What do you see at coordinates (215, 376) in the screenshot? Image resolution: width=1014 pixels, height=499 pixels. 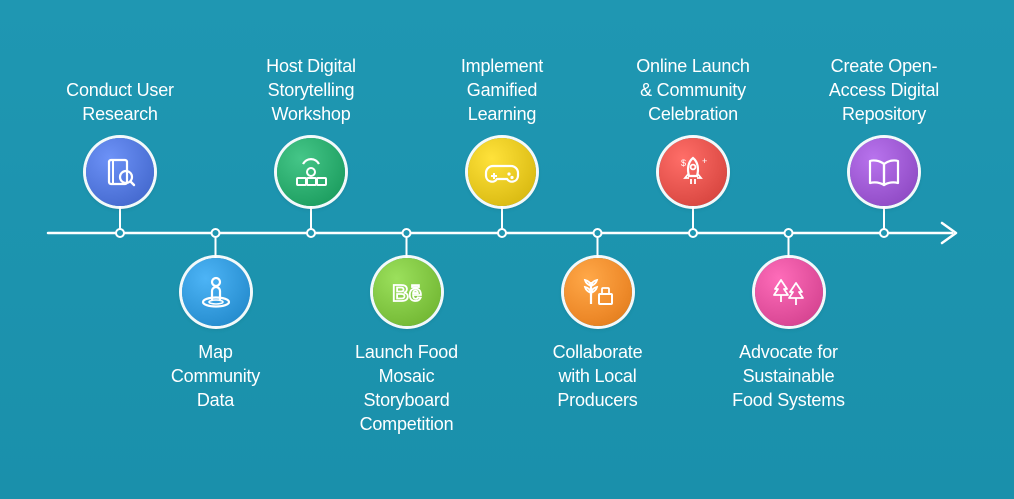 I see `step-label: Map Community Data` at bounding box center [215, 376].